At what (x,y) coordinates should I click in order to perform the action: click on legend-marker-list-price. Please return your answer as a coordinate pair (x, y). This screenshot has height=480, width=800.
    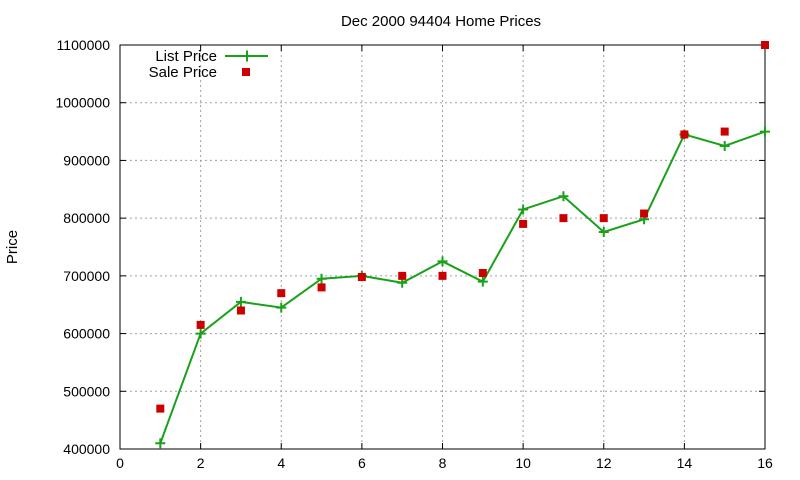
    Looking at the image, I should click on (247, 56).